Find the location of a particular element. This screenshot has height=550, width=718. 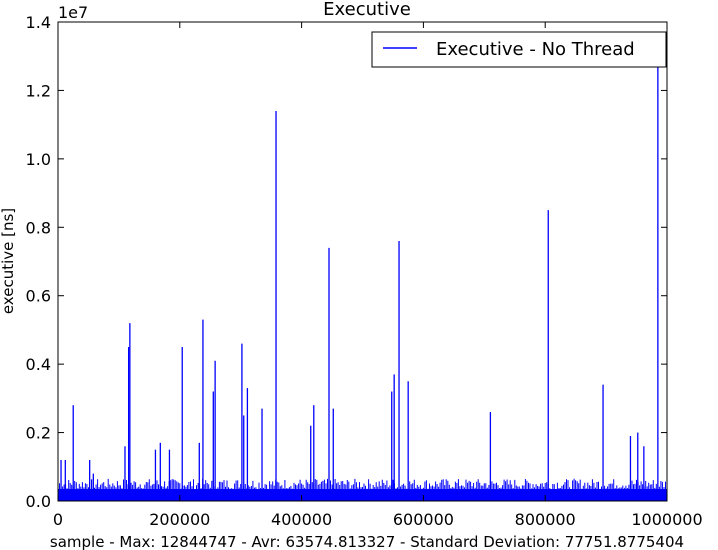

series-noise is located at coordinates (362, 489).